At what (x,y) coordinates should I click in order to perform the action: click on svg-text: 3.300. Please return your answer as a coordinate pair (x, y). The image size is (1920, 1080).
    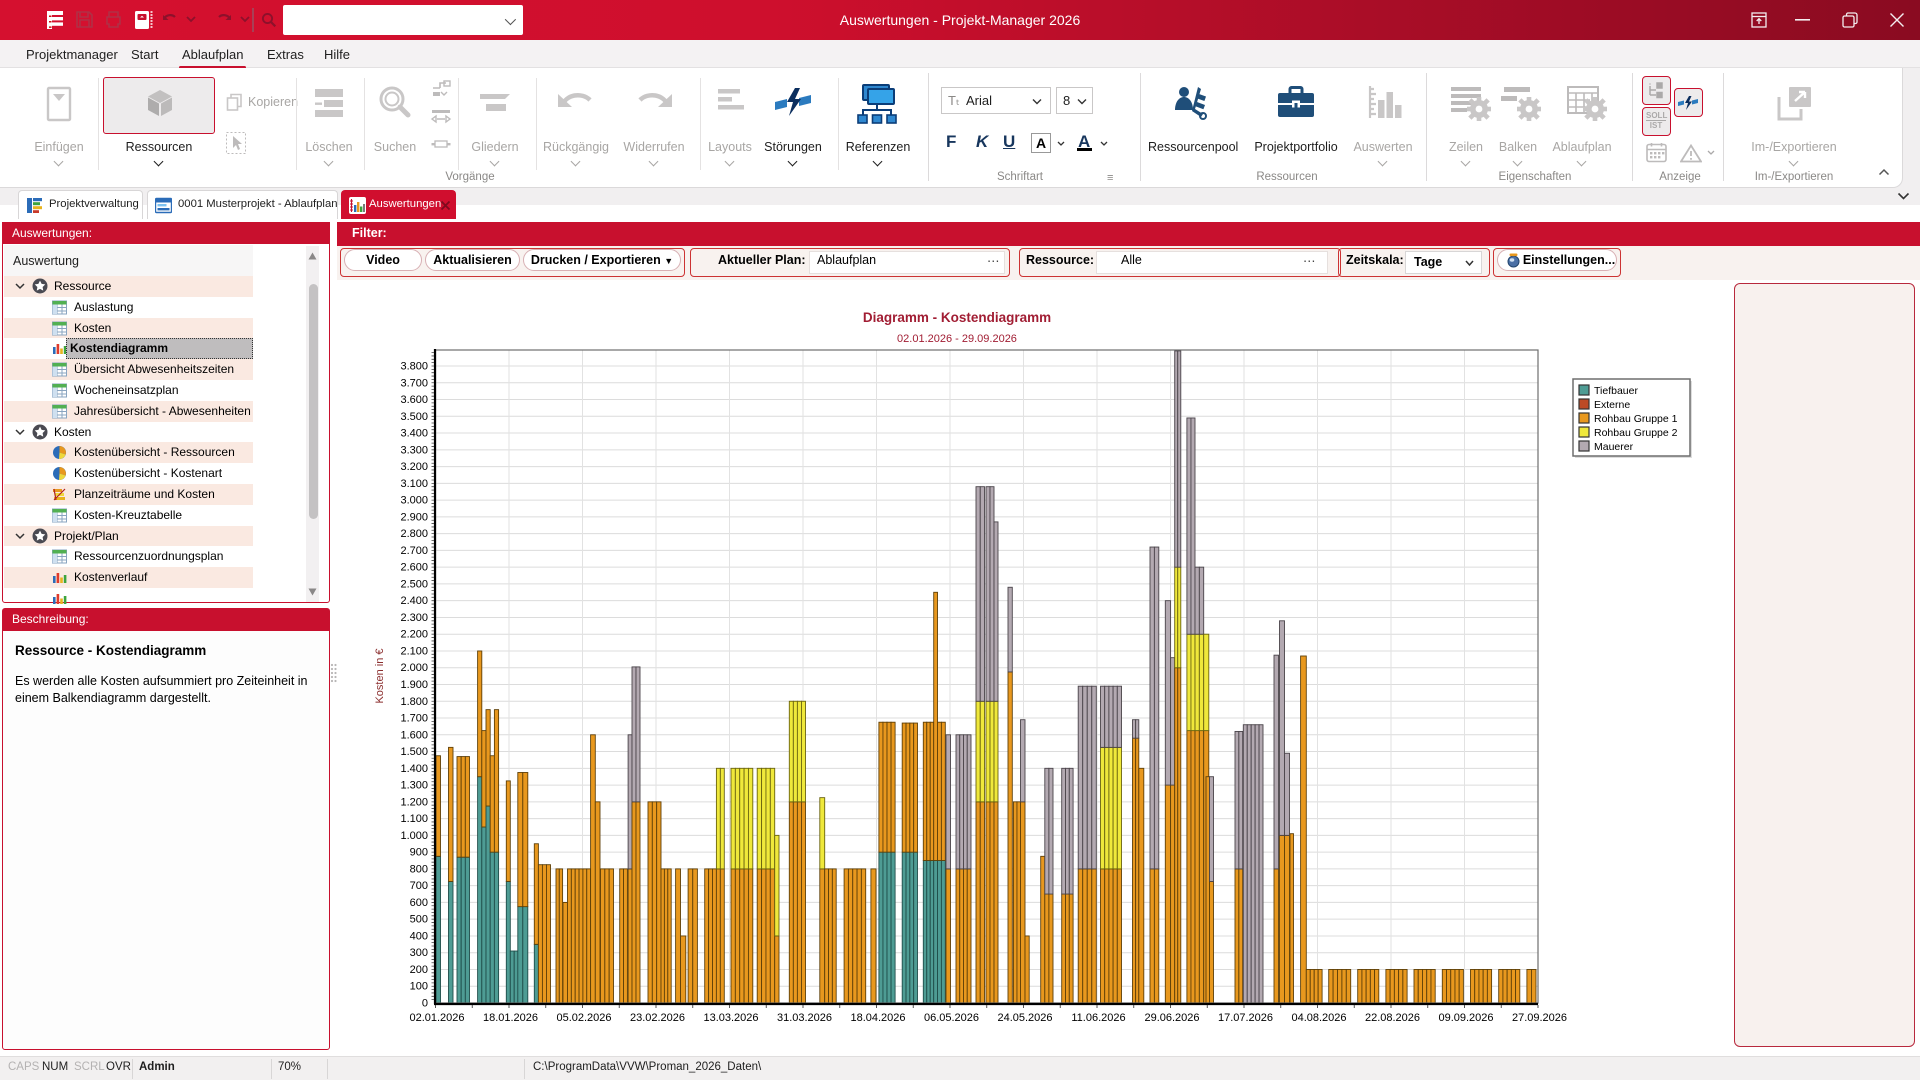
    Looking at the image, I should click on (414, 450).